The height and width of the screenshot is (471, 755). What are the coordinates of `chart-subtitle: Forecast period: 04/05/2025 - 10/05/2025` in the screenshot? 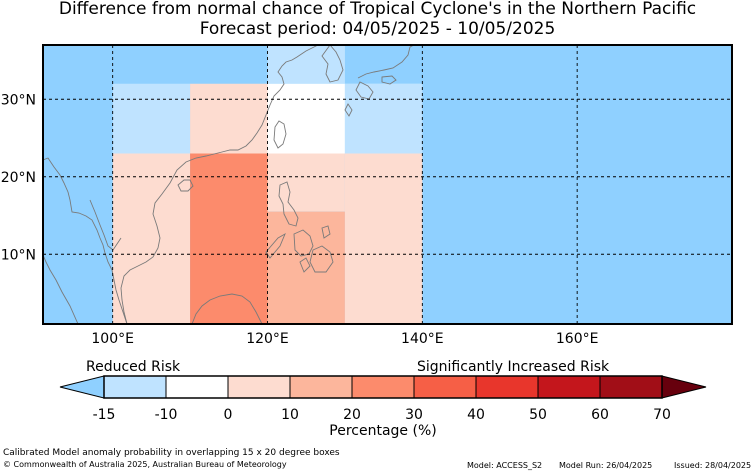 It's located at (377, 29).